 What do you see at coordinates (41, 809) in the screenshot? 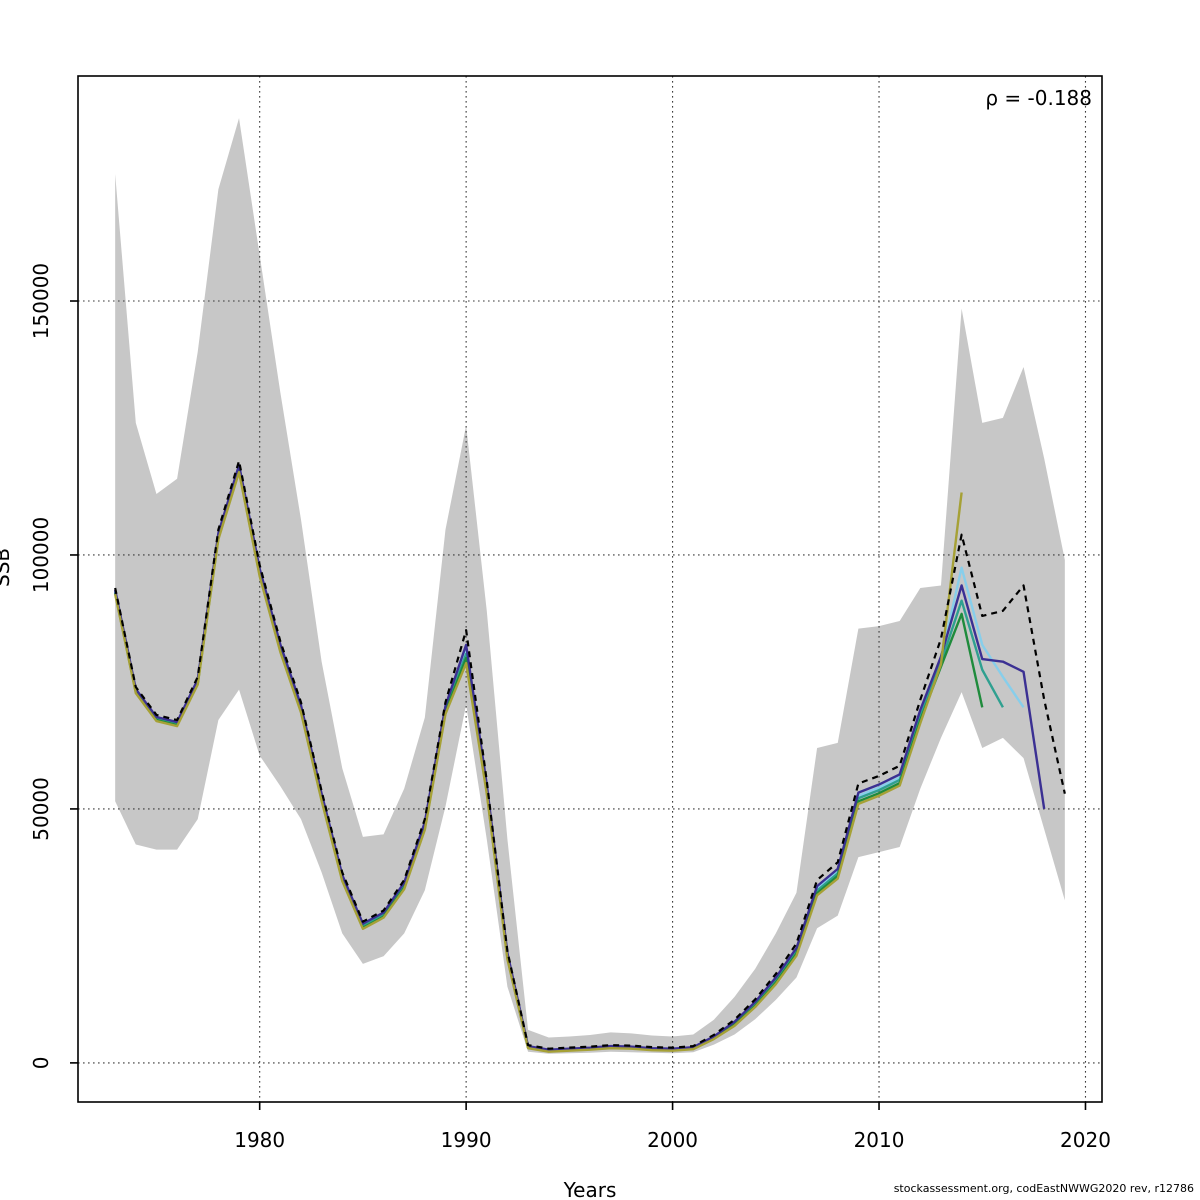
I see `y-tick-label: 50000` at bounding box center [41, 809].